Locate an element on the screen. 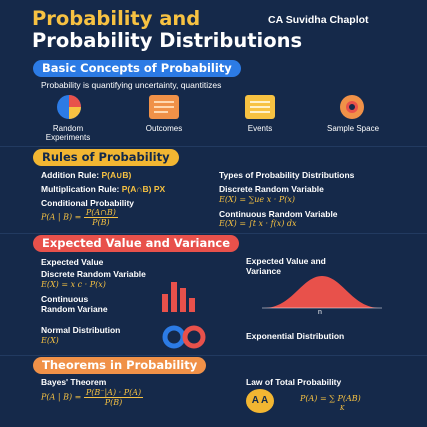 The width and height of the screenshot is (427, 427). types-heading: Types of Probability Distributions is located at coordinates (287, 175).